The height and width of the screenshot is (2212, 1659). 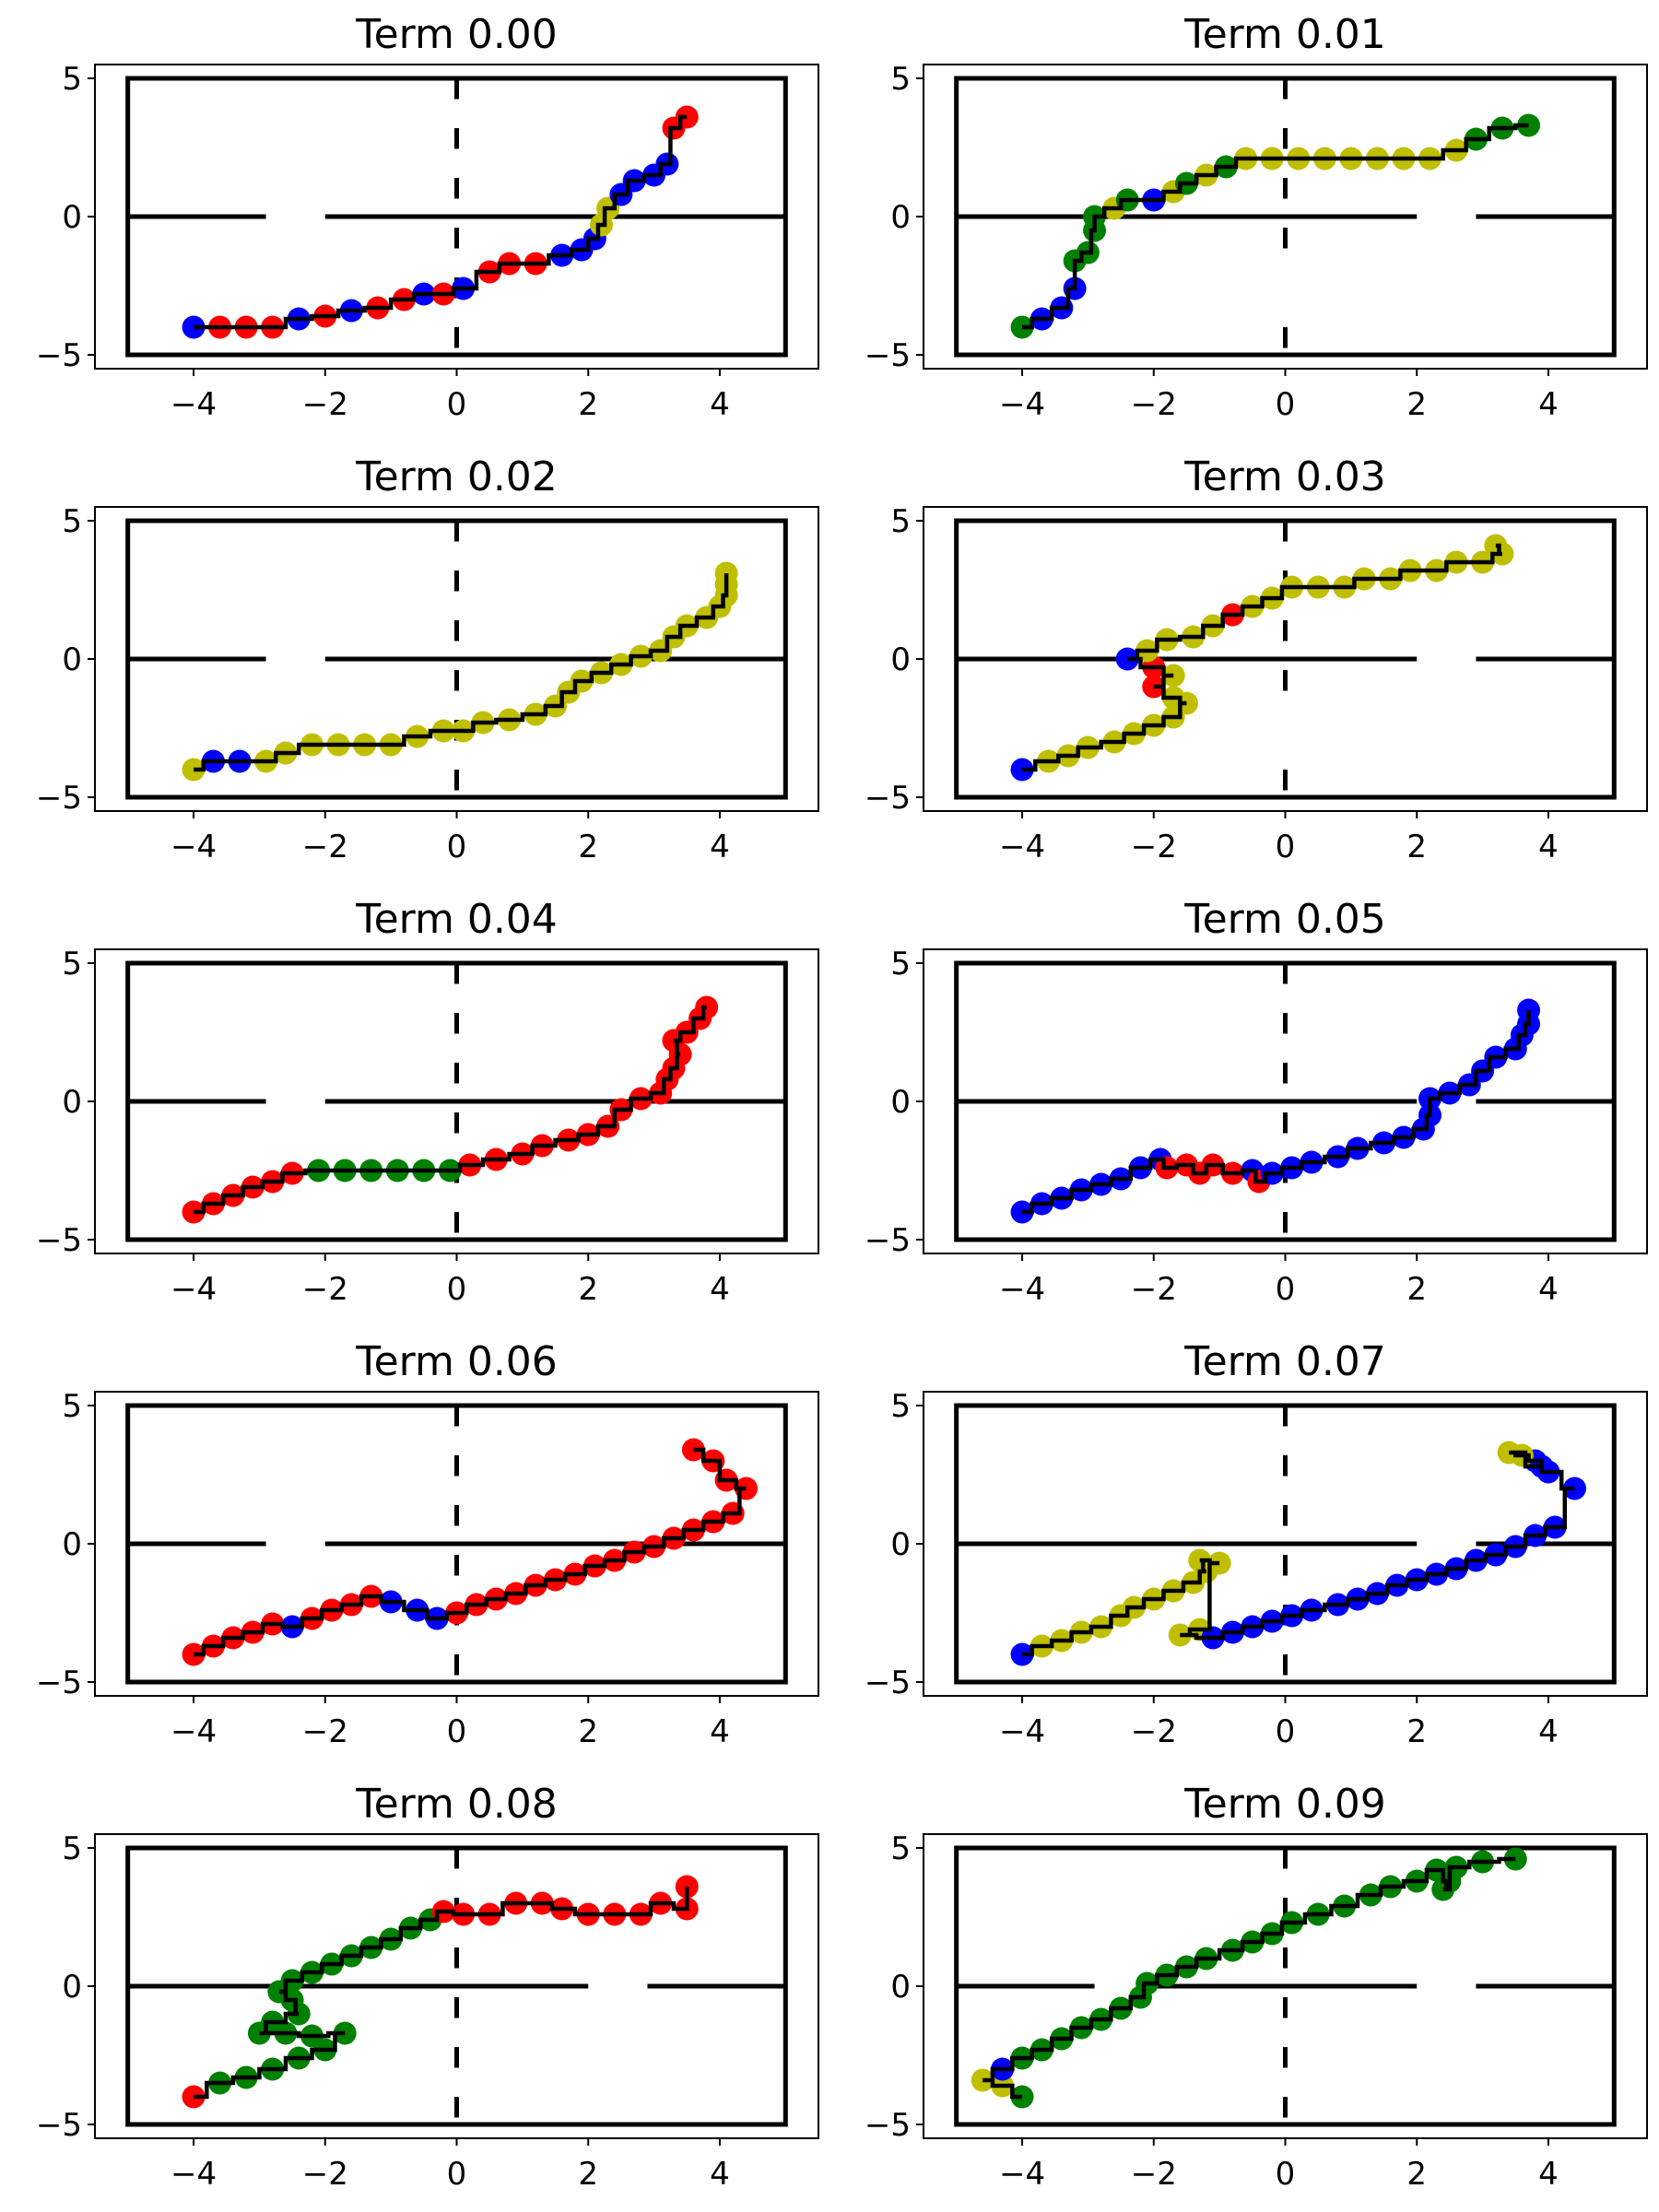 What do you see at coordinates (1256, 1987) in the screenshot?
I see `subplot-9: Term 0.09 −4 −2 0 2 4 −5 0 5` at bounding box center [1256, 1987].